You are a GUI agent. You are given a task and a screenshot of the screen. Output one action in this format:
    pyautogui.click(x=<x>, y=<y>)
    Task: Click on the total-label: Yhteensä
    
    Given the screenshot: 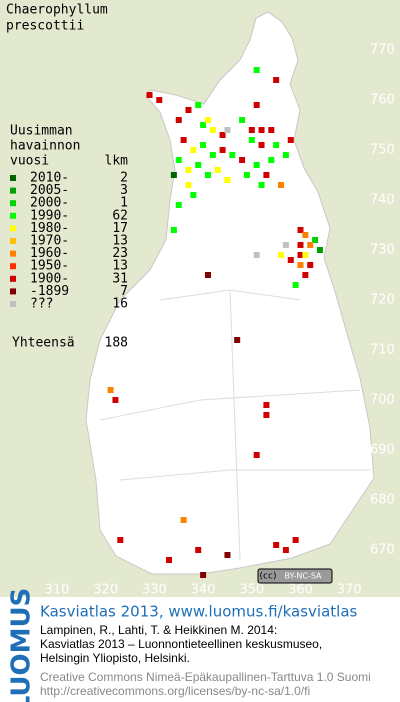 What is the action you would take?
    pyautogui.click(x=43, y=343)
    